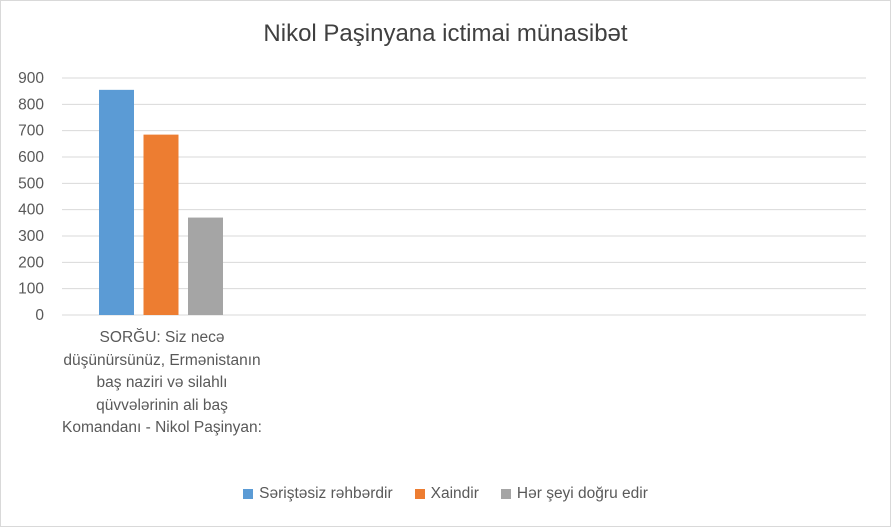 This screenshot has width=891, height=527. What do you see at coordinates (39, 315) in the screenshot?
I see `y-tick-label: 0` at bounding box center [39, 315].